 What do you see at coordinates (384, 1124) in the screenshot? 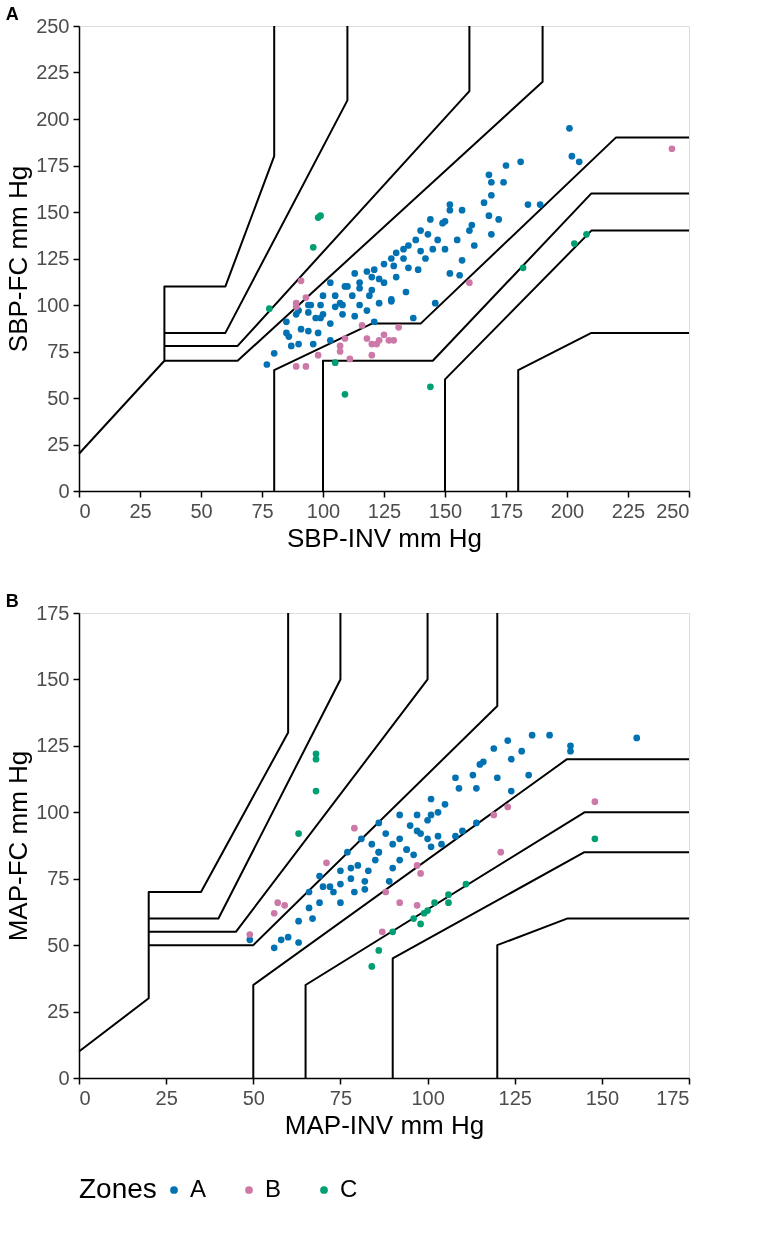
I see `x-axis-title: MAP-INV mm Hg` at bounding box center [384, 1124].